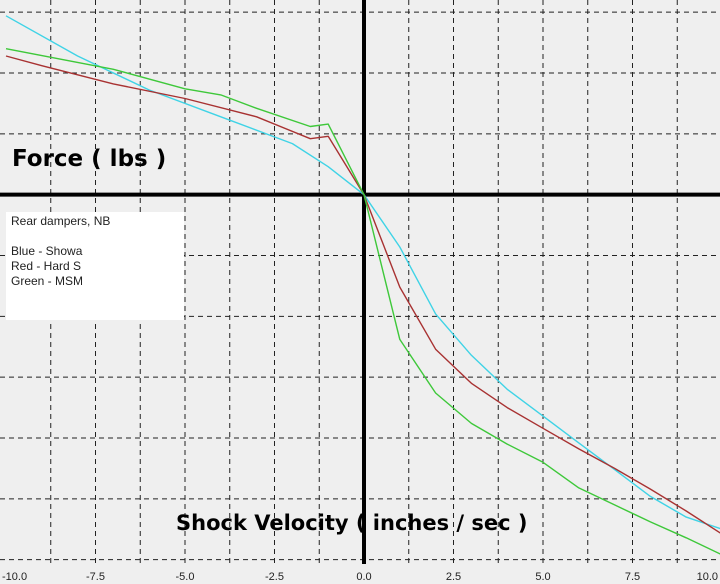 This screenshot has height=584, width=720. What do you see at coordinates (47, 251) in the screenshot?
I see `legend-entry-showa: Blue - Showa` at bounding box center [47, 251].